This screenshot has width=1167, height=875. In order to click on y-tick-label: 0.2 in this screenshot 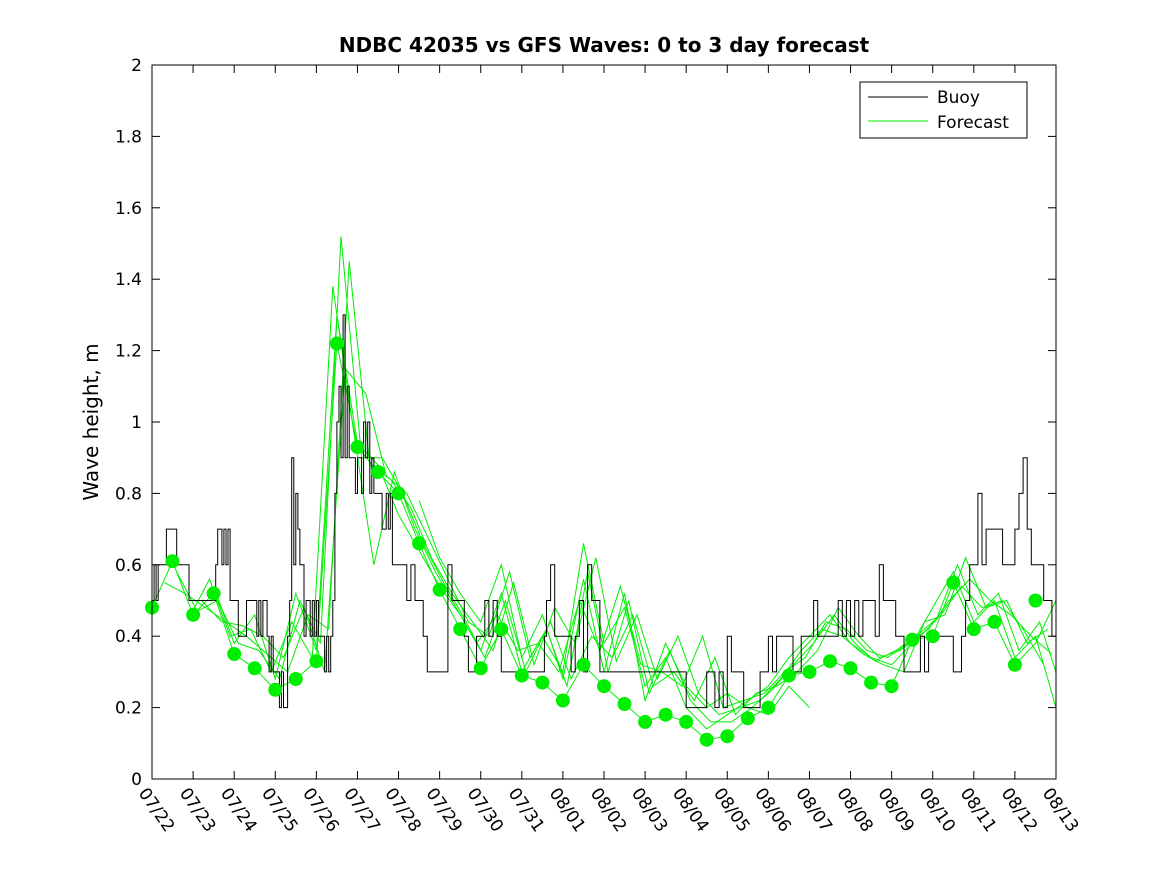, I will do `click(128, 709)`.